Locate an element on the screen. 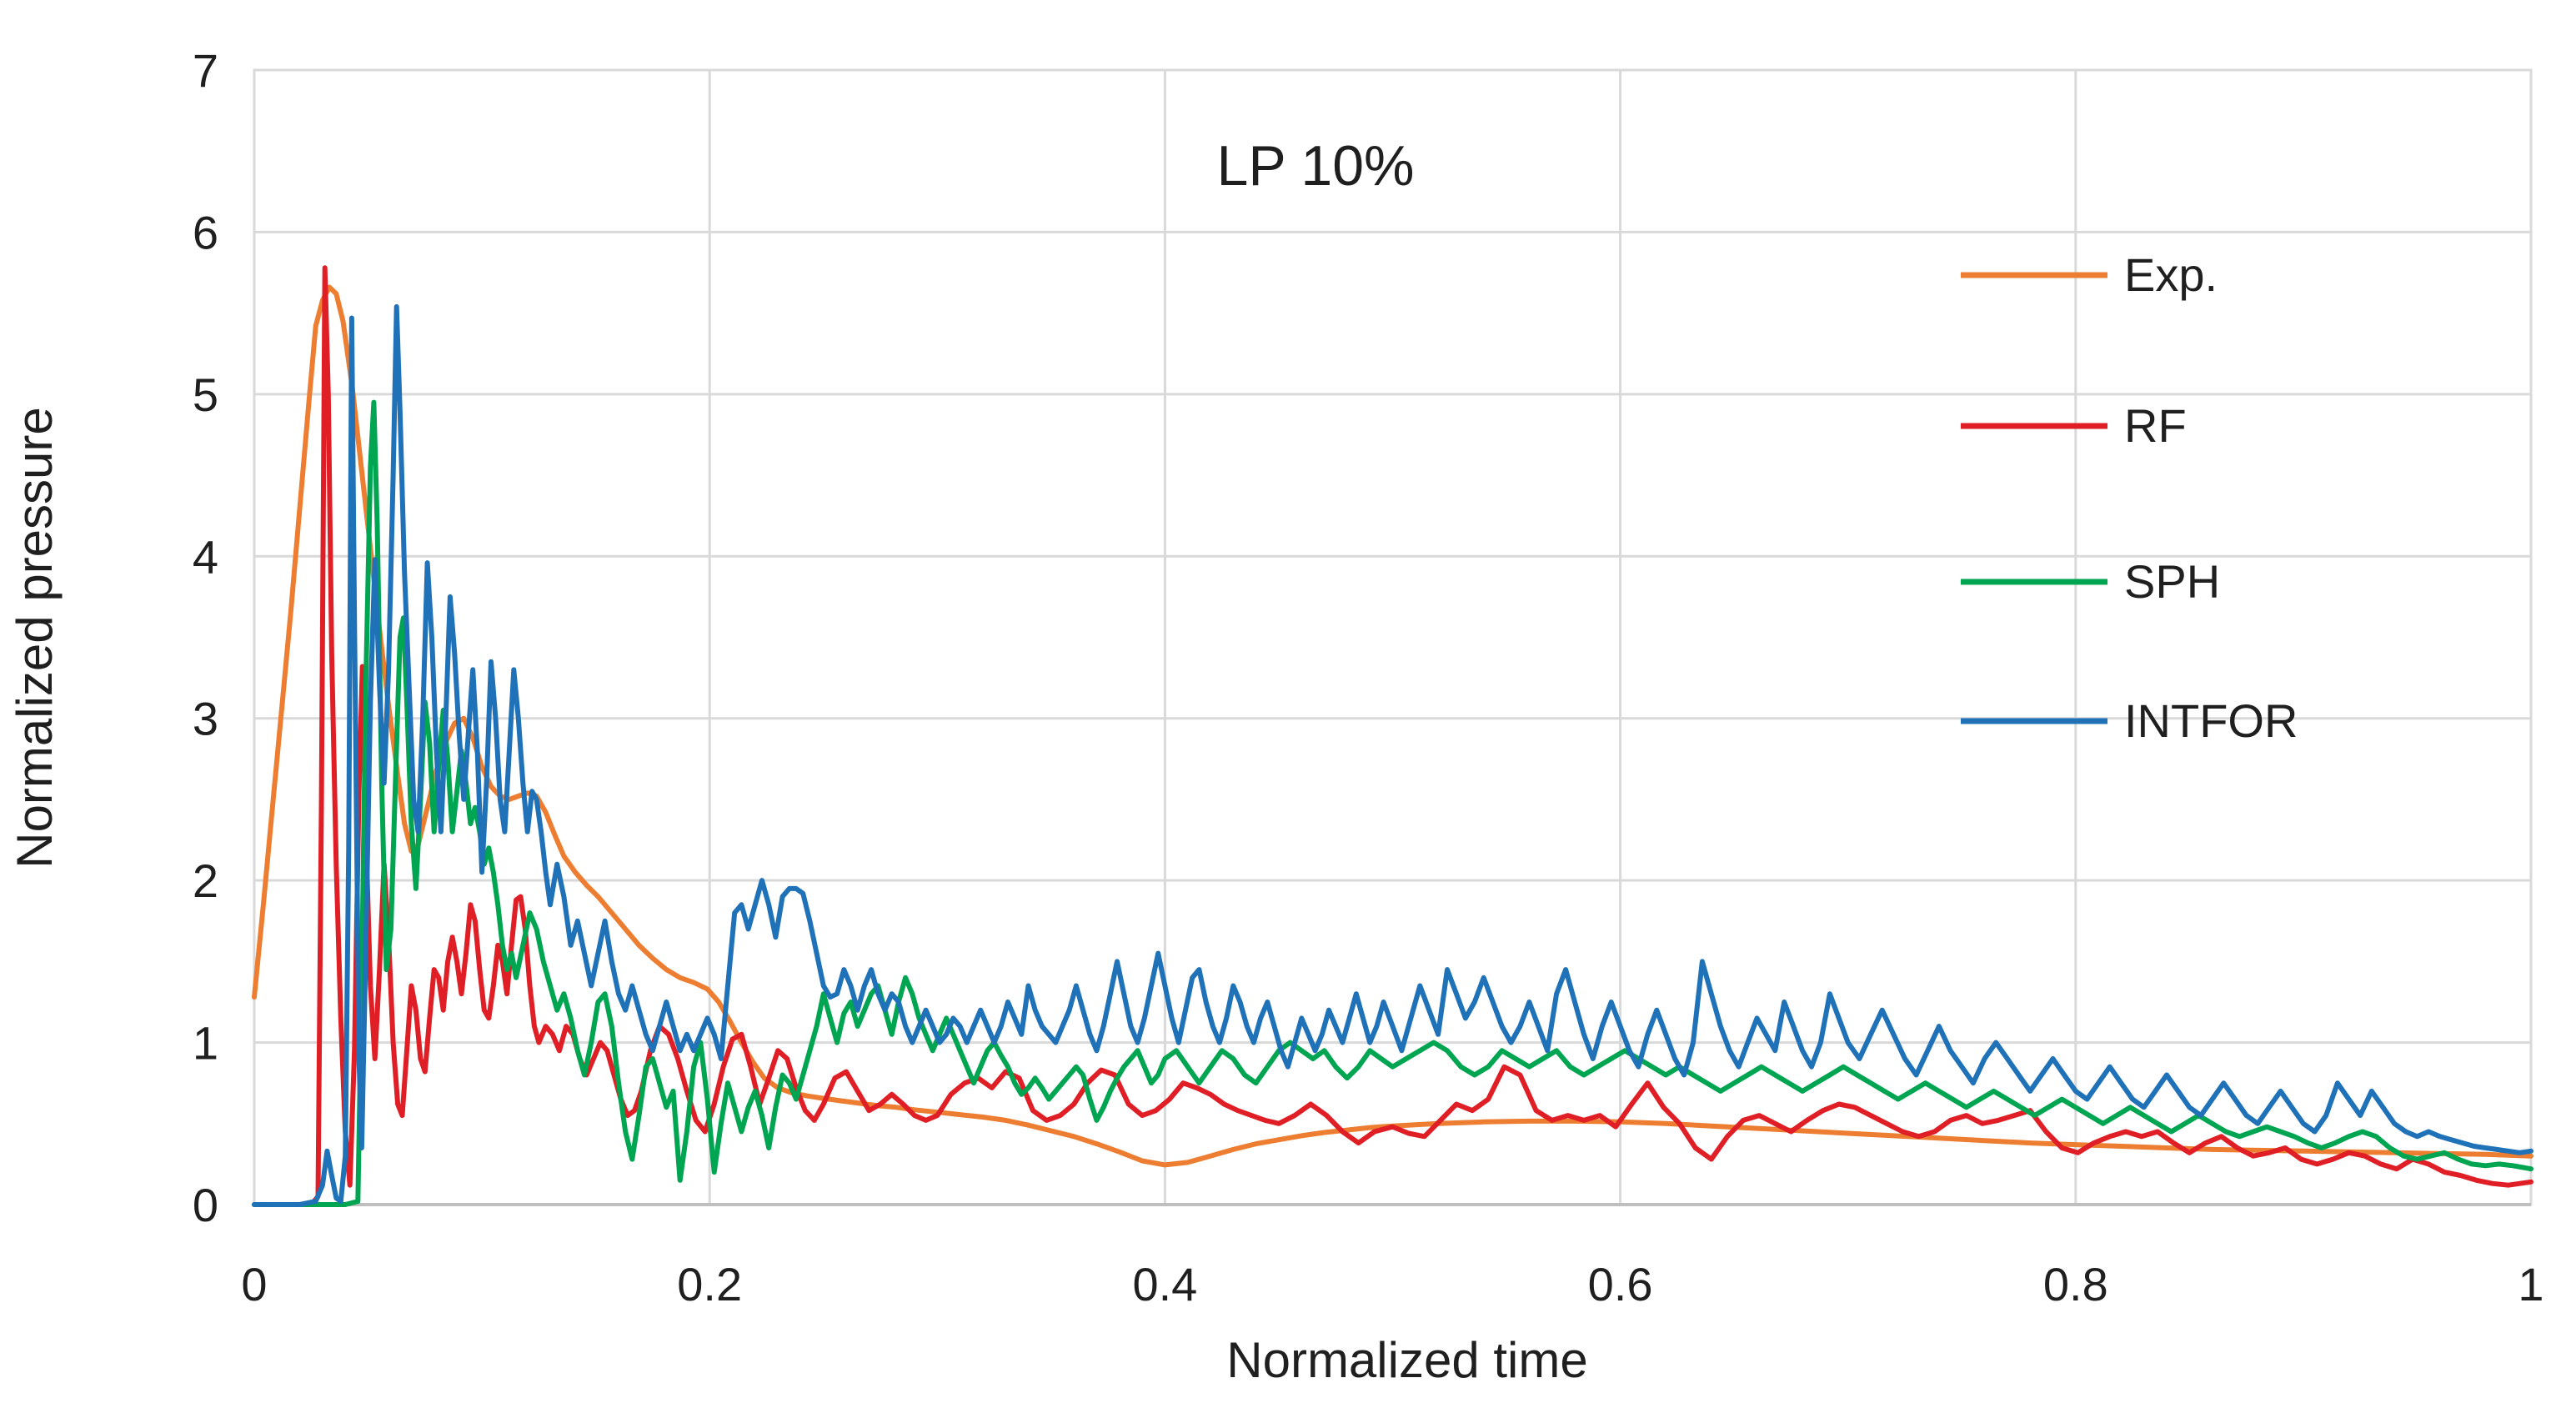 The width and height of the screenshot is (2576, 1423). y-tick-label-5: 5 is located at coordinates (205, 394).